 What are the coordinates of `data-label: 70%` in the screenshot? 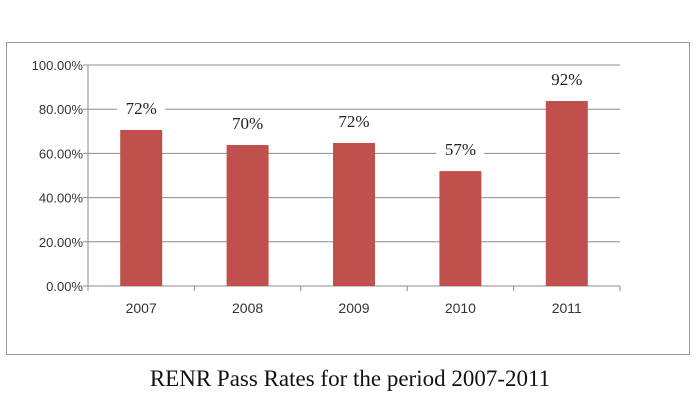 It's located at (247, 123).